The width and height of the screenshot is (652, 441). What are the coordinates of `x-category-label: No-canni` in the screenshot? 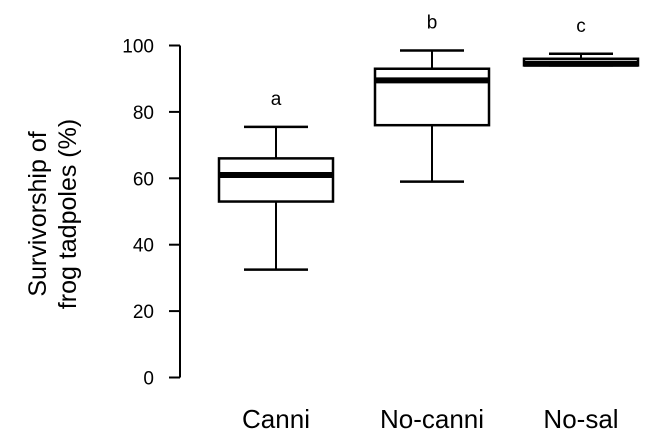 It's located at (432, 419).